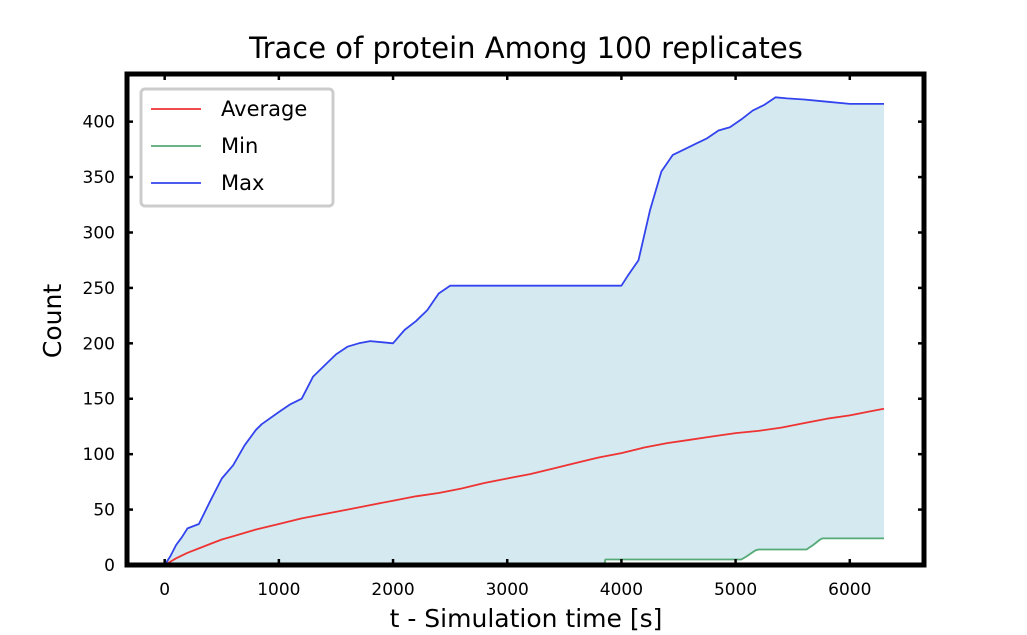 The width and height of the screenshot is (1027, 635). I want to click on legend: Average Min Max, so click(237, 147).